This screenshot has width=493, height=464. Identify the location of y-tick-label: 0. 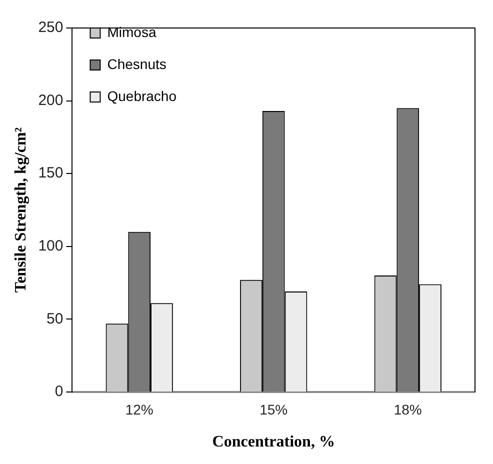
(59, 391).